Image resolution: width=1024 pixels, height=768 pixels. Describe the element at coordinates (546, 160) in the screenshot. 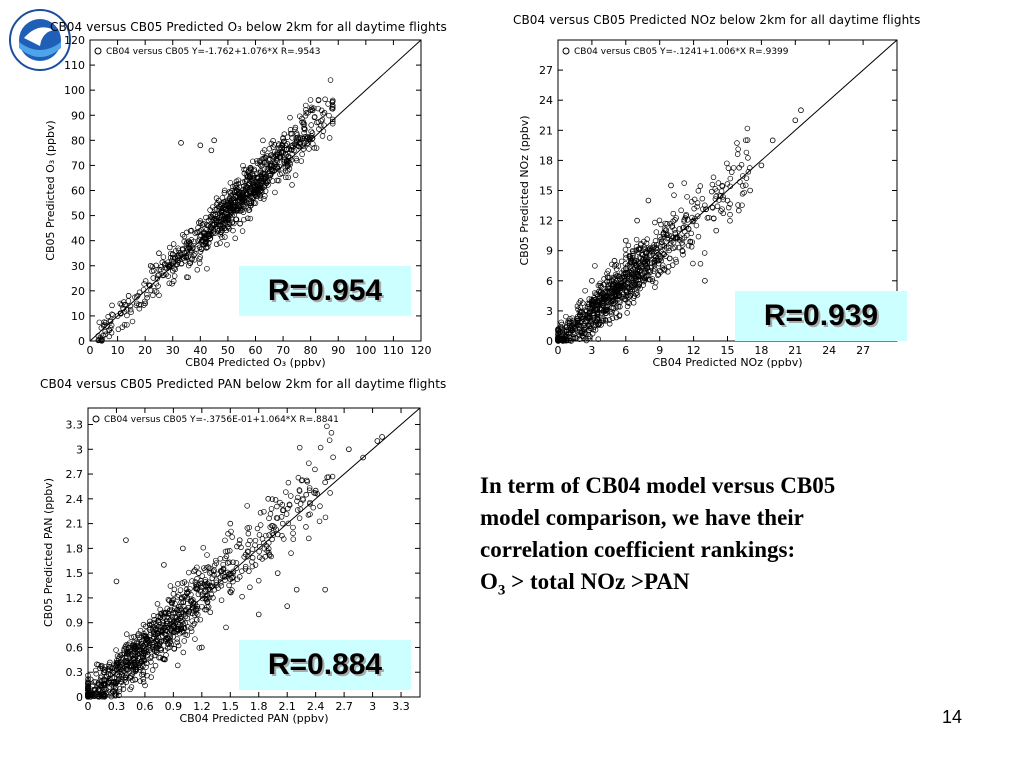

I see `y-tick-label: 18` at that location.